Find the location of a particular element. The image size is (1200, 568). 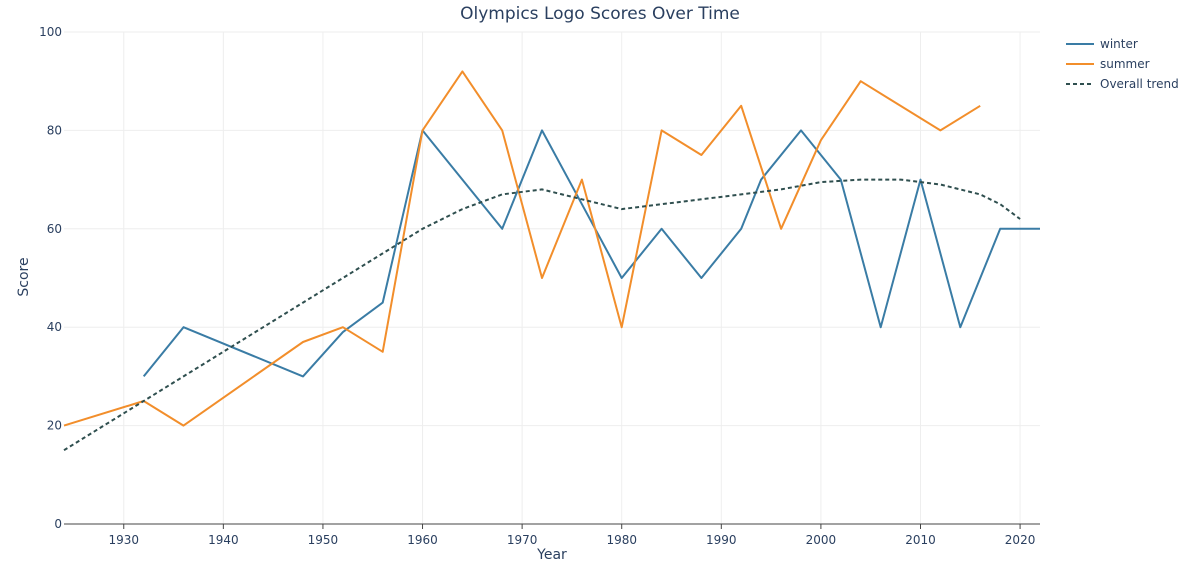

legend-label: summer is located at coordinates (1125, 64).